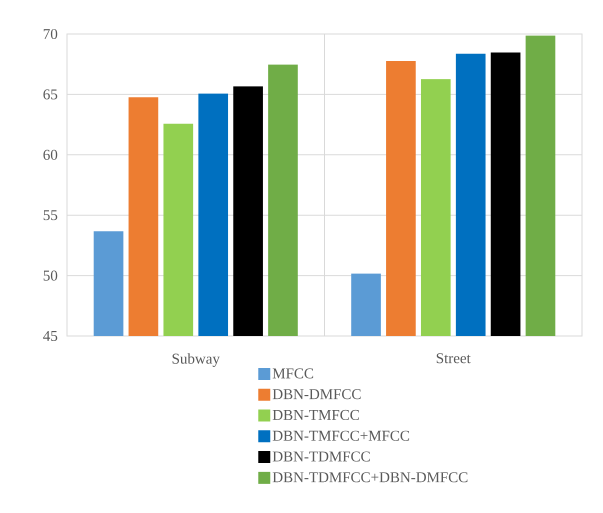 The height and width of the screenshot is (513, 603). Describe the element at coordinates (51, 215) in the screenshot. I see `y-tick-label: 55` at that location.